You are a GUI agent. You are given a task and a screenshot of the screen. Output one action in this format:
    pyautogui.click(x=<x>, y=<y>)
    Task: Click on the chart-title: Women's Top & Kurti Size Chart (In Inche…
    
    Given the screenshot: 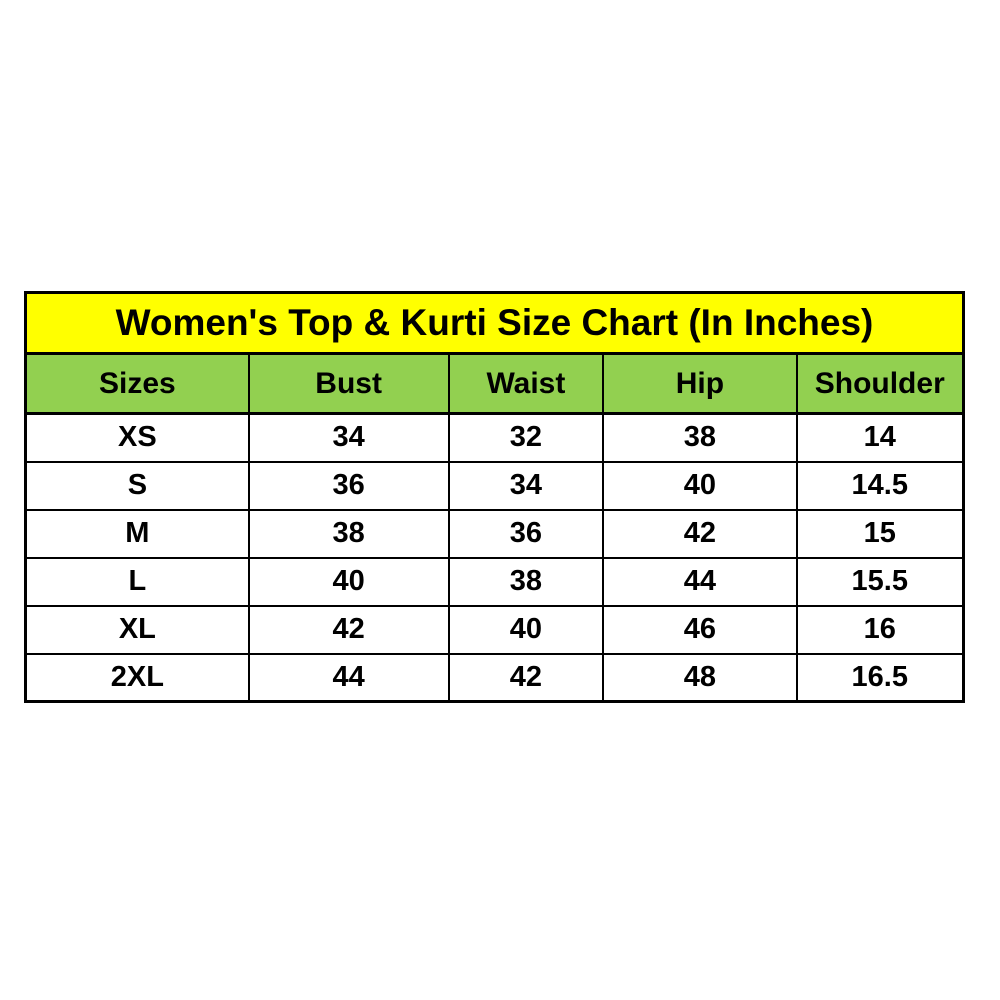 What is the action you would take?
    pyautogui.click(x=494, y=323)
    